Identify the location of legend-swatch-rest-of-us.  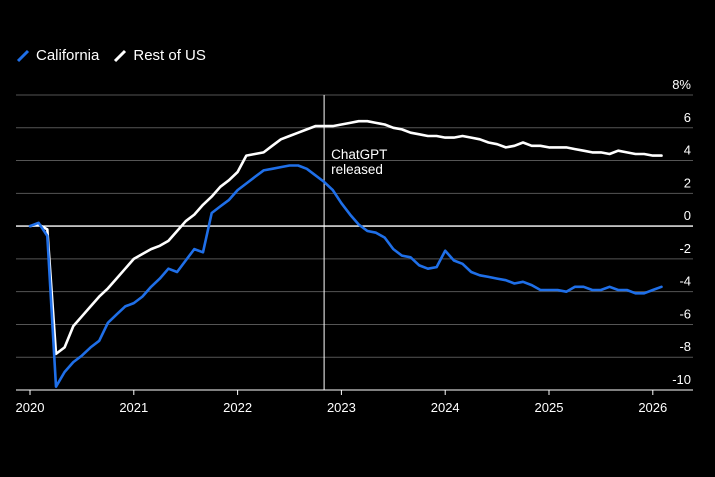
(120, 55).